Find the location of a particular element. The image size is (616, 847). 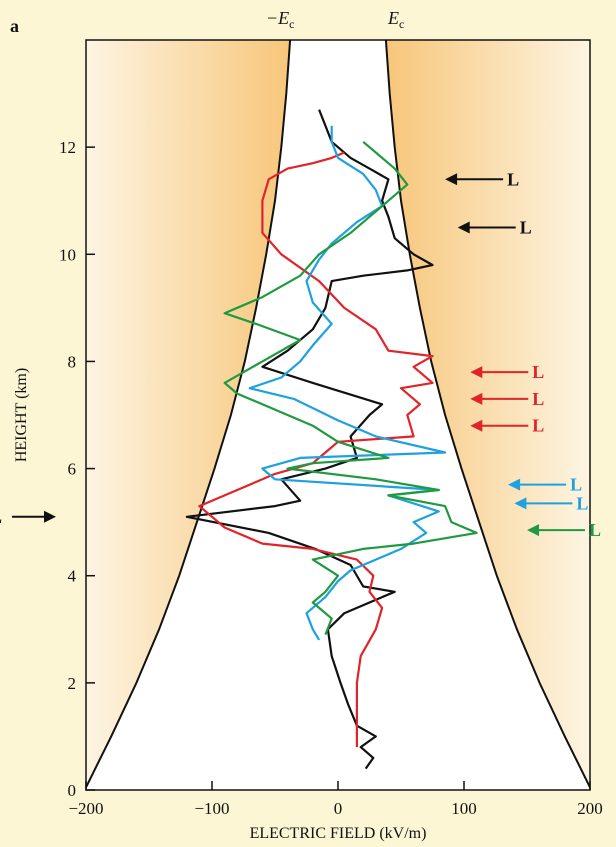

x-tick-label: 100 is located at coordinates (464, 808).